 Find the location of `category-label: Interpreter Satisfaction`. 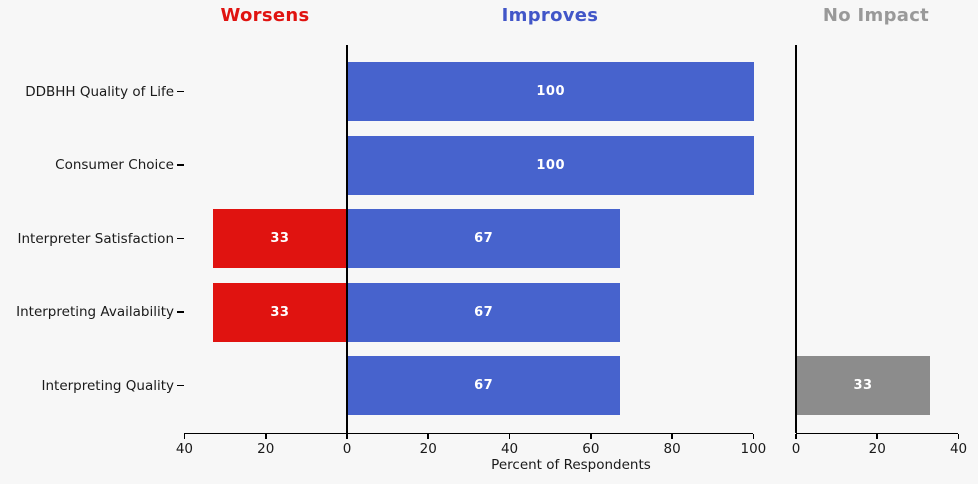

category-label: Interpreter Satisfaction is located at coordinates (95, 238).